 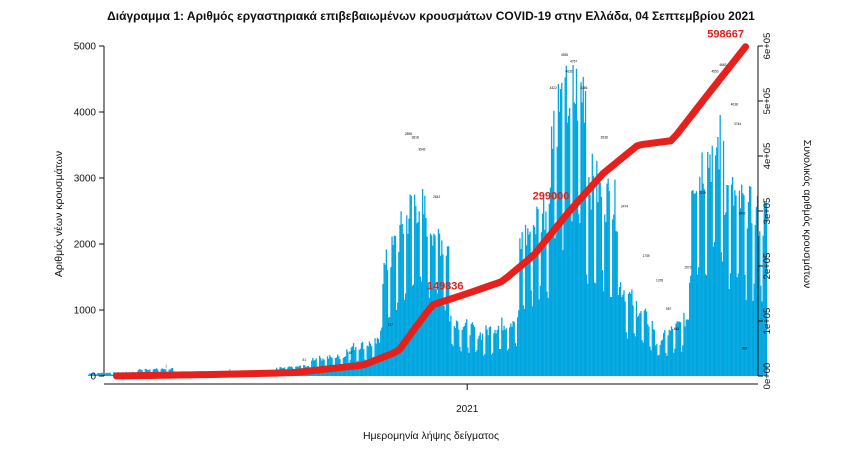 What do you see at coordinates (742, 213) in the screenshot?
I see `bar-value-label: 2402` at bounding box center [742, 213].